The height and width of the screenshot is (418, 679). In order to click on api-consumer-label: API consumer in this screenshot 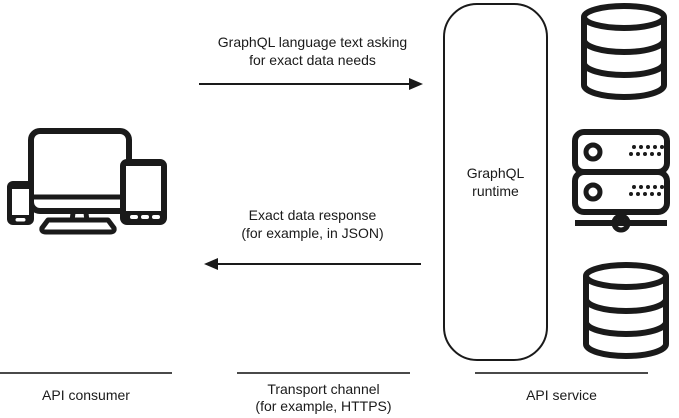, I will do `click(86, 395)`.